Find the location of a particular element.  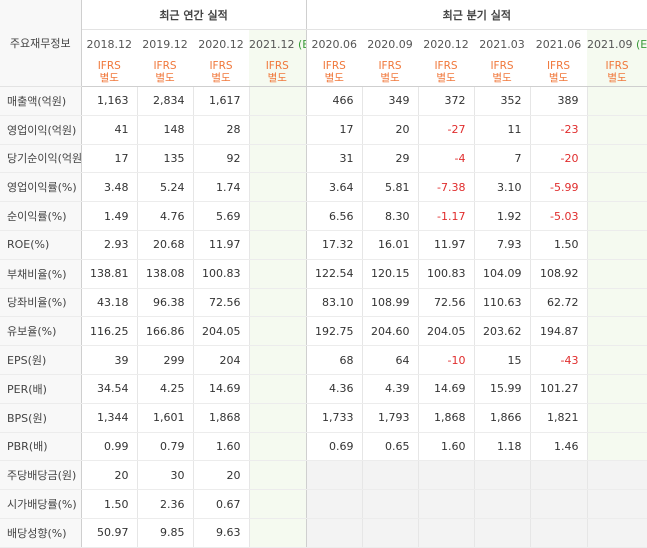

annual-cell: 116.25 is located at coordinates (109, 331).